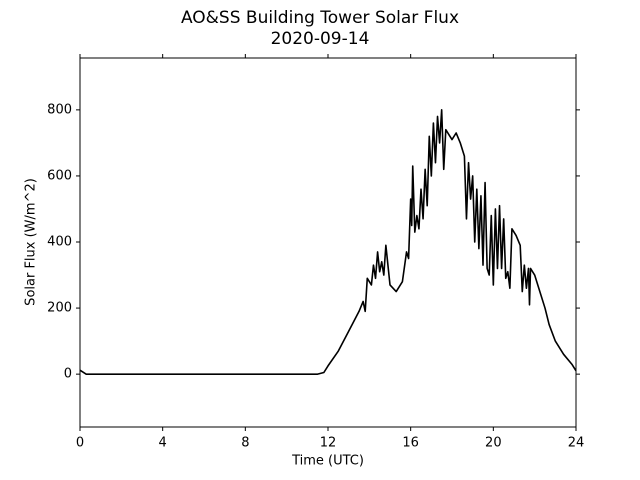 This screenshot has width=640, height=480. I want to click on x-tick-label: 4, so click(163, 443).